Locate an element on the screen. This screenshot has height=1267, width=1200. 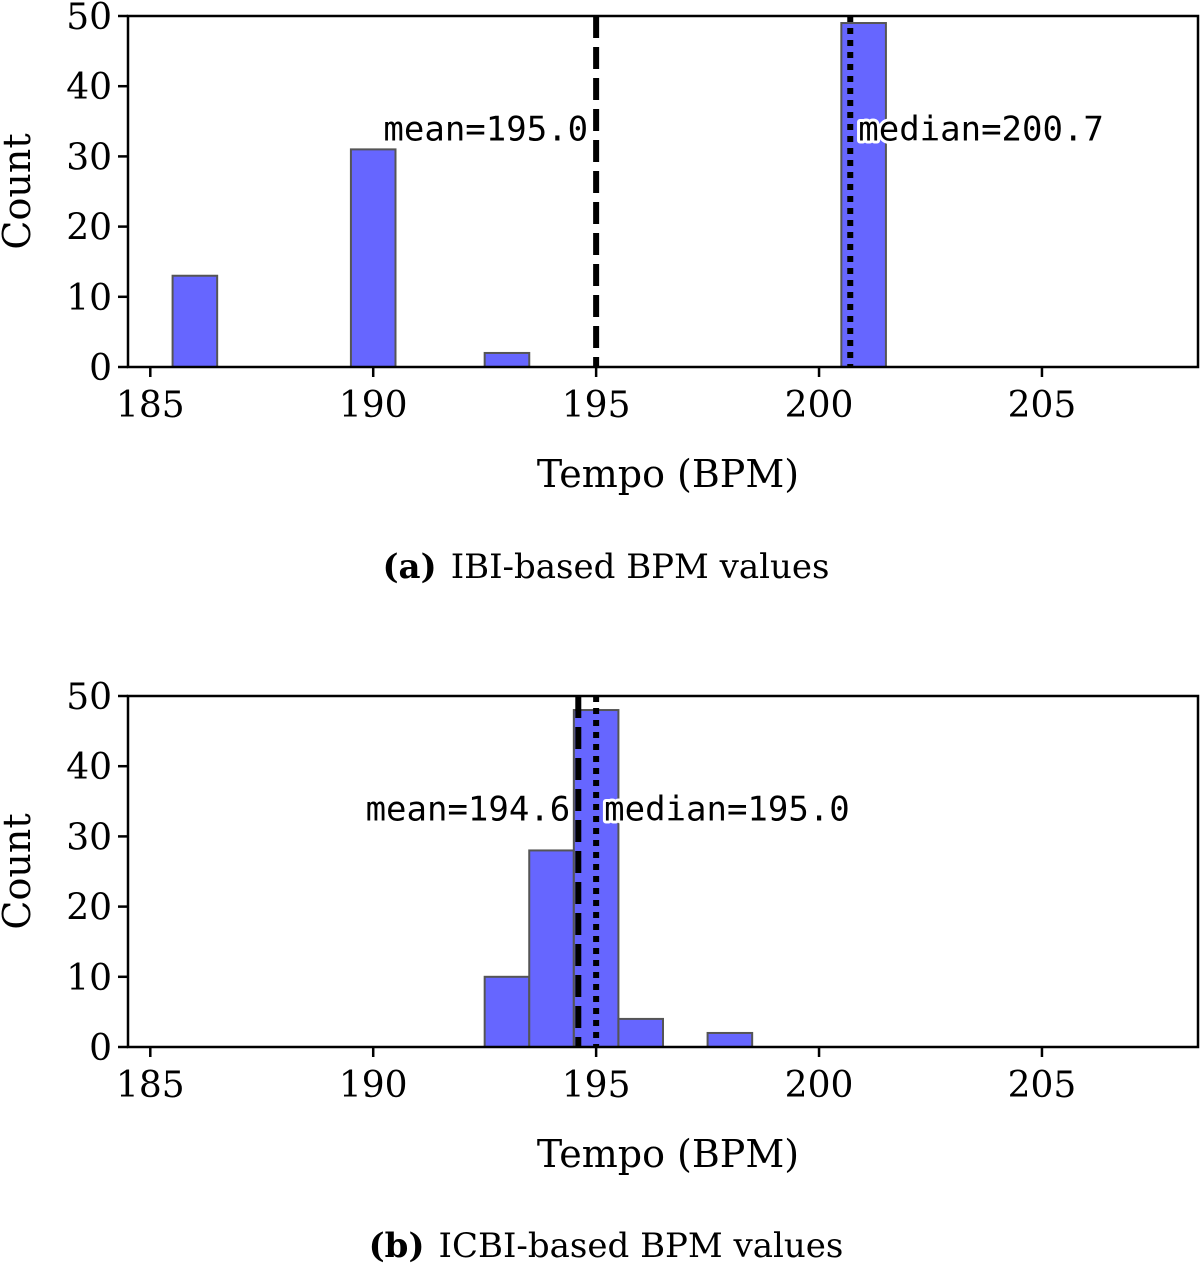
caption-a-tag: (a) is located at coordinates (409, 567).